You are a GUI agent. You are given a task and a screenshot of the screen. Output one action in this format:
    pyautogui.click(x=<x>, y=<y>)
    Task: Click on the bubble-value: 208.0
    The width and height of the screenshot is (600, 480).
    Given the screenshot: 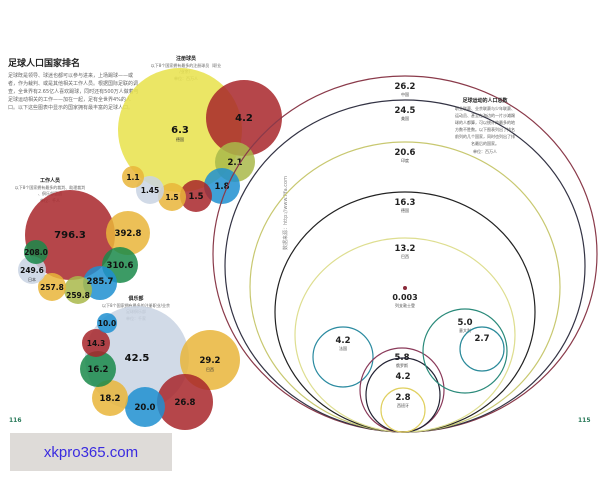 What is the action you would take?
    pyautogui.click(x=36, y=252)
    